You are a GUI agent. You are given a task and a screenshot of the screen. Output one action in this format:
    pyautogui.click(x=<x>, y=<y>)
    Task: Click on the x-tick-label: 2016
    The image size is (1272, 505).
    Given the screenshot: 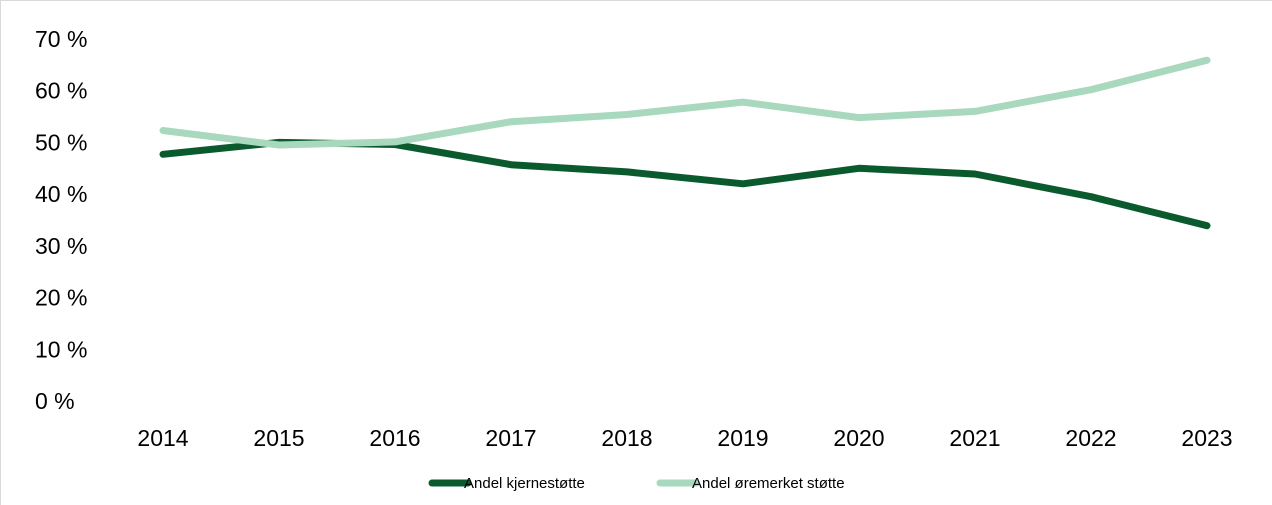 What is the action you would take?
    pyautogui.click(x=394, y=438)
    